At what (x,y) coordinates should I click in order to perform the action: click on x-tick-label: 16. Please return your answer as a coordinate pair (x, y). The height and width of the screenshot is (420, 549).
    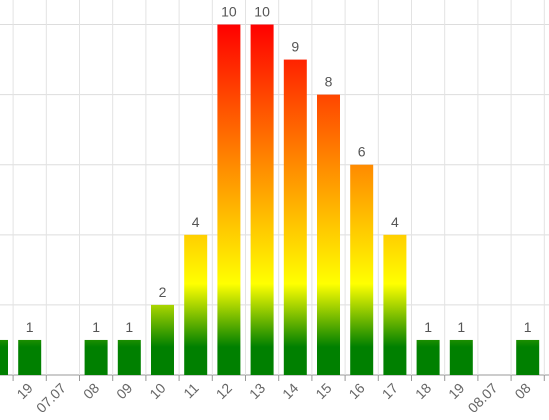
    Looking at the image, I should click on (356, 391).